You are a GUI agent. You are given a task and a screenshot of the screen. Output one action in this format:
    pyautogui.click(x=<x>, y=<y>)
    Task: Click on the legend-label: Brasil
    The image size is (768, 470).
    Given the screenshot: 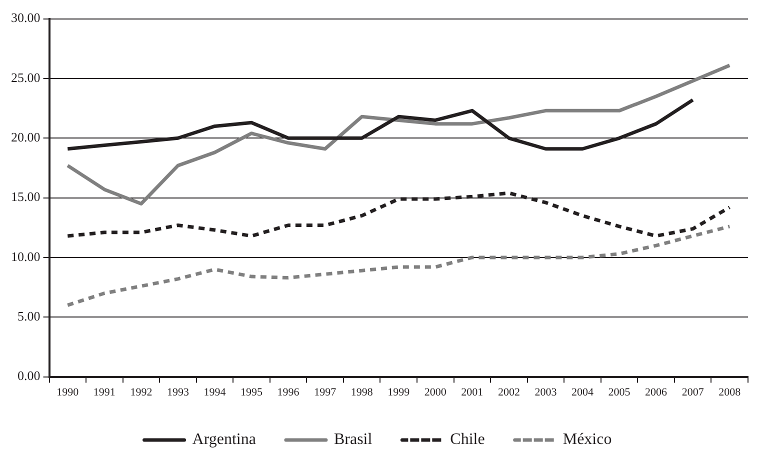 What is the action you would take?
    pyautogui.click(x=353, y=439)
    